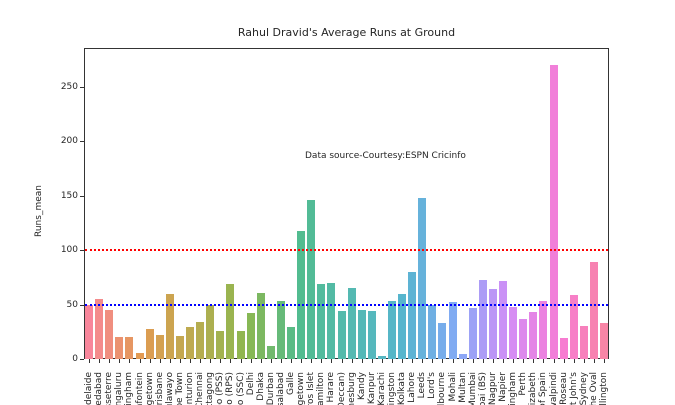 This screenshot has width=675, height=405. Describe the element at coordinates (69, 195) in the screenshot. I see `y-tick-label: 150` at that location.